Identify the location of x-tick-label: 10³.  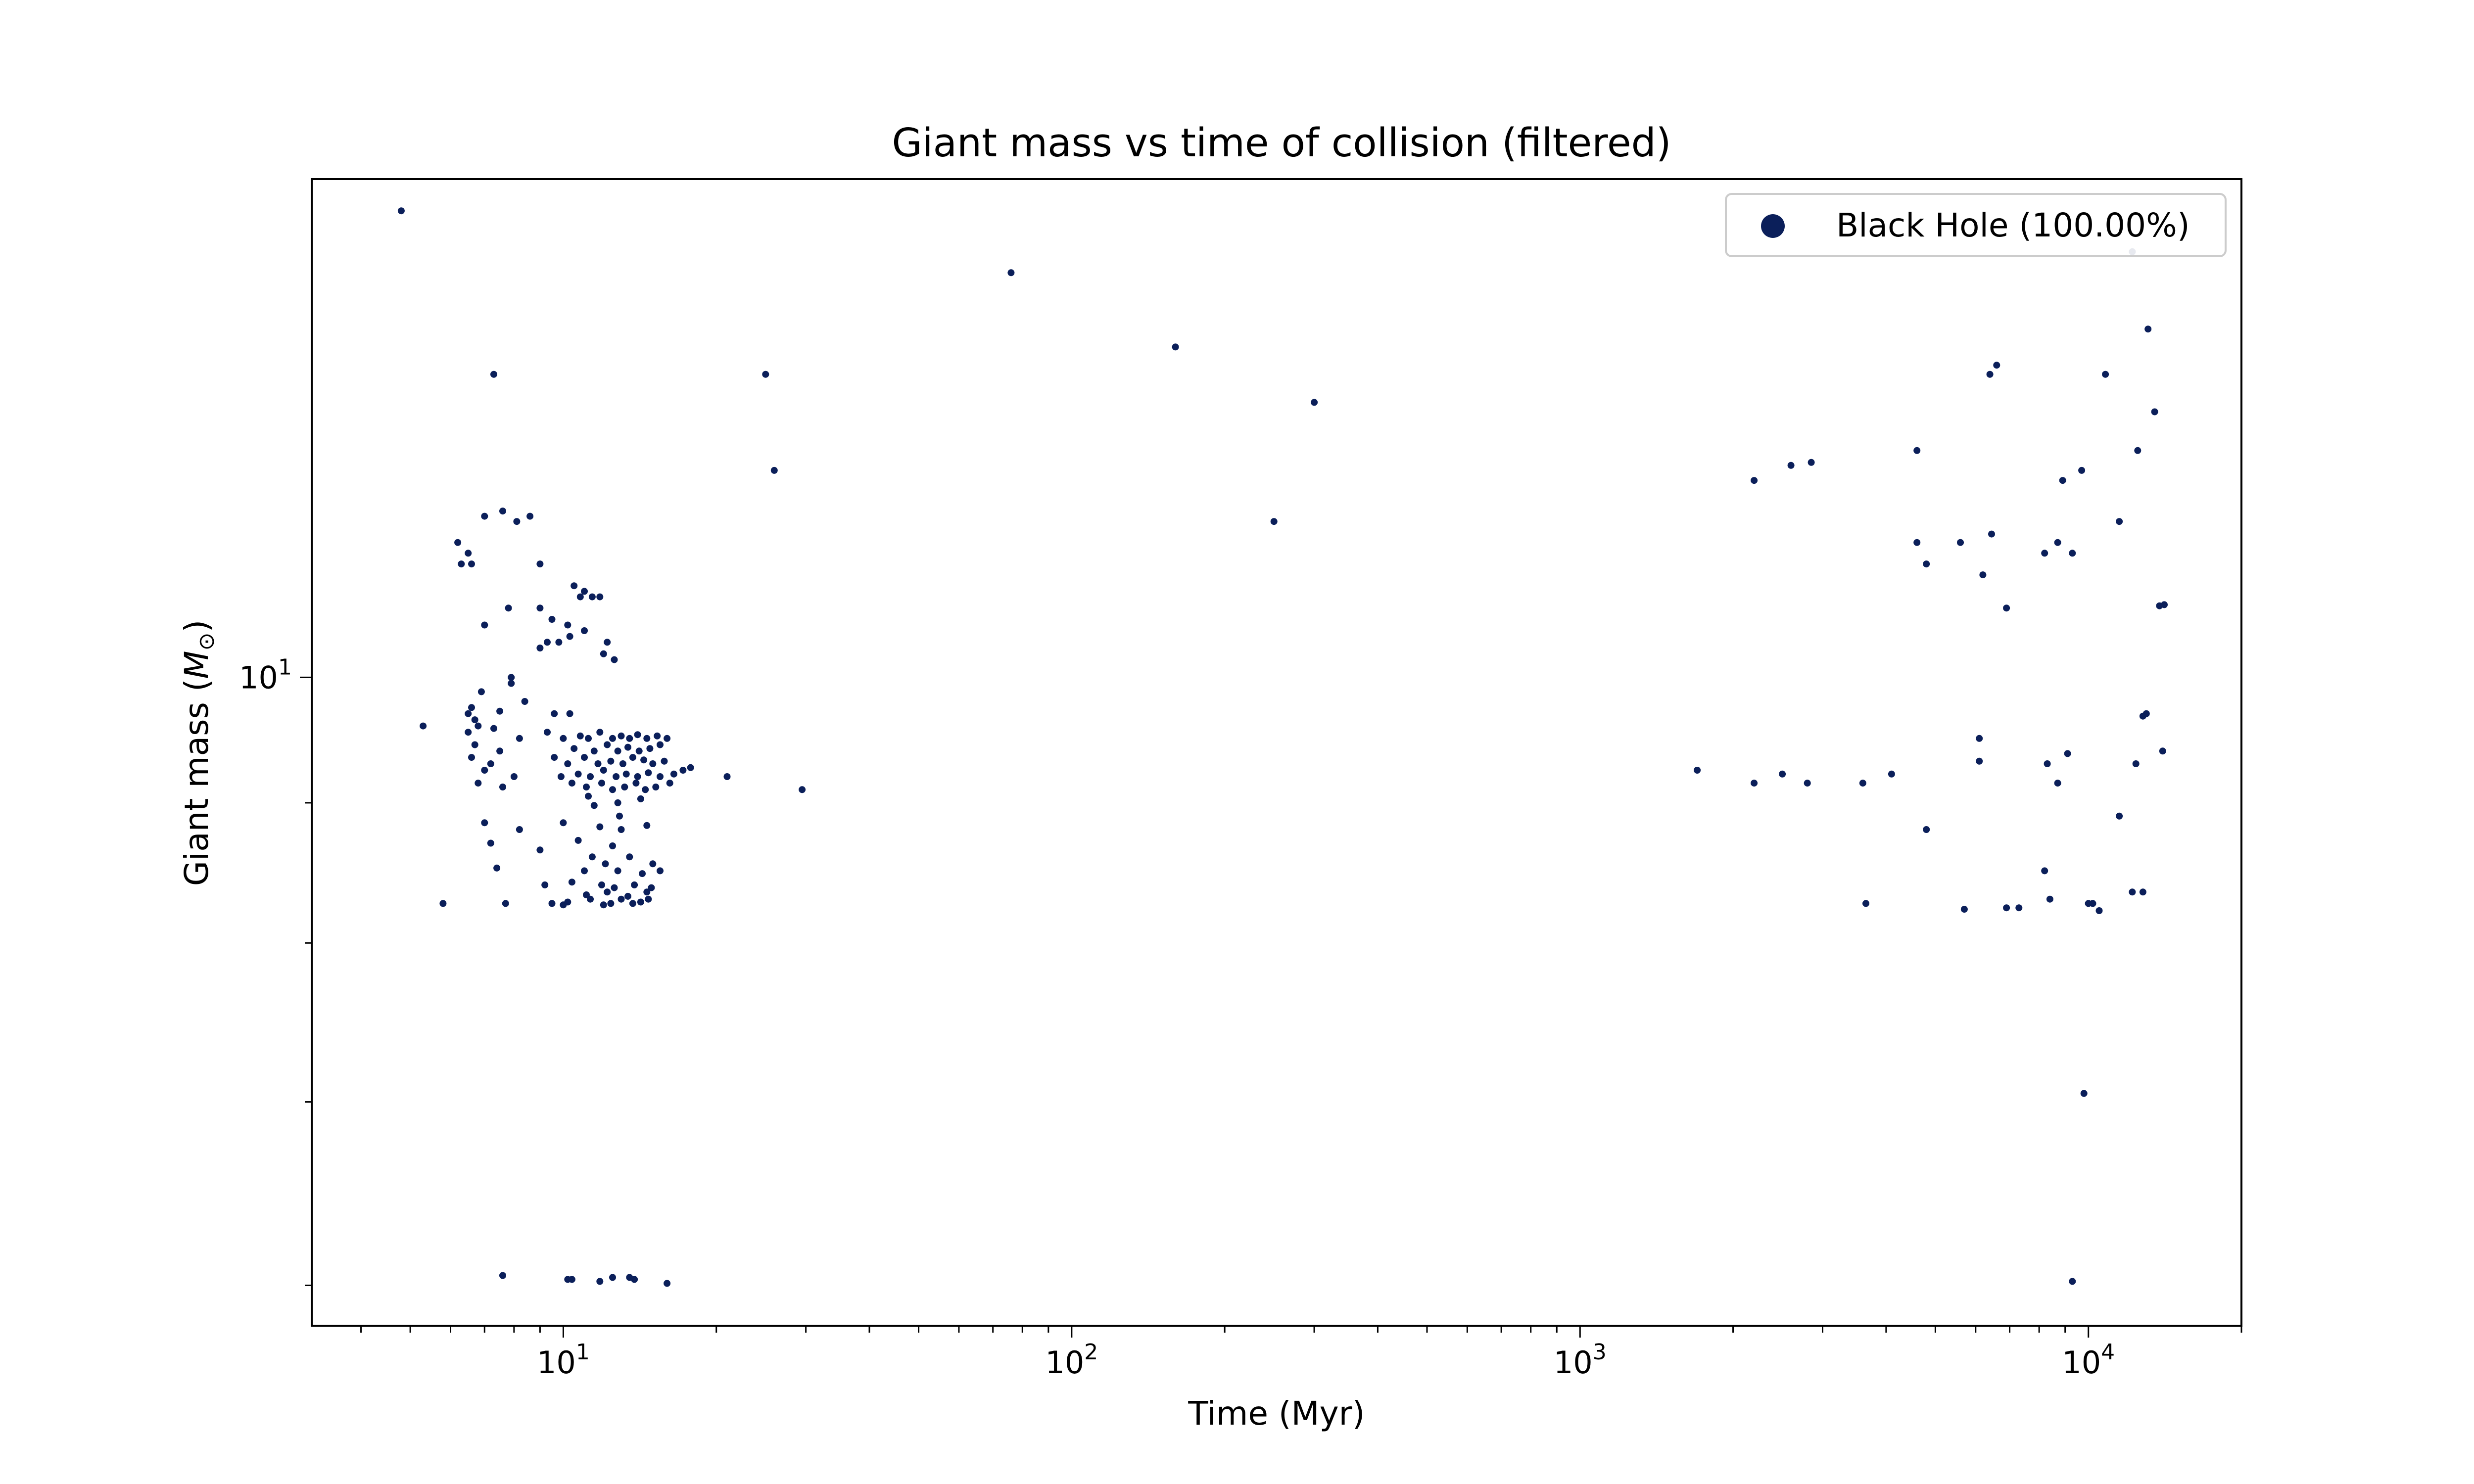
(1580, 1360).